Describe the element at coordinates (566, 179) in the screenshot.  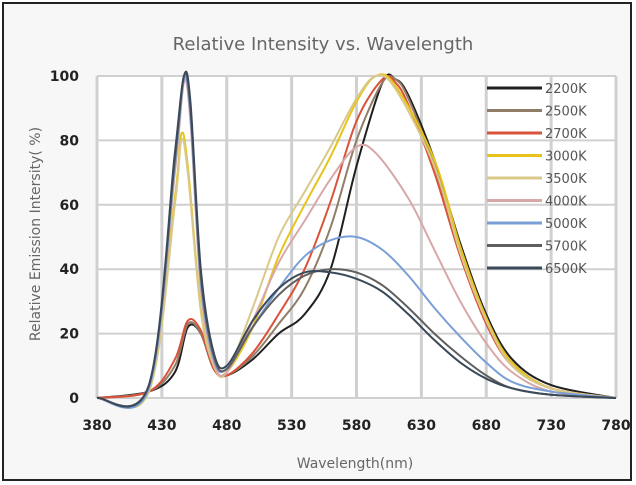
I see `legend-label-3500K: 3500K` at that location.